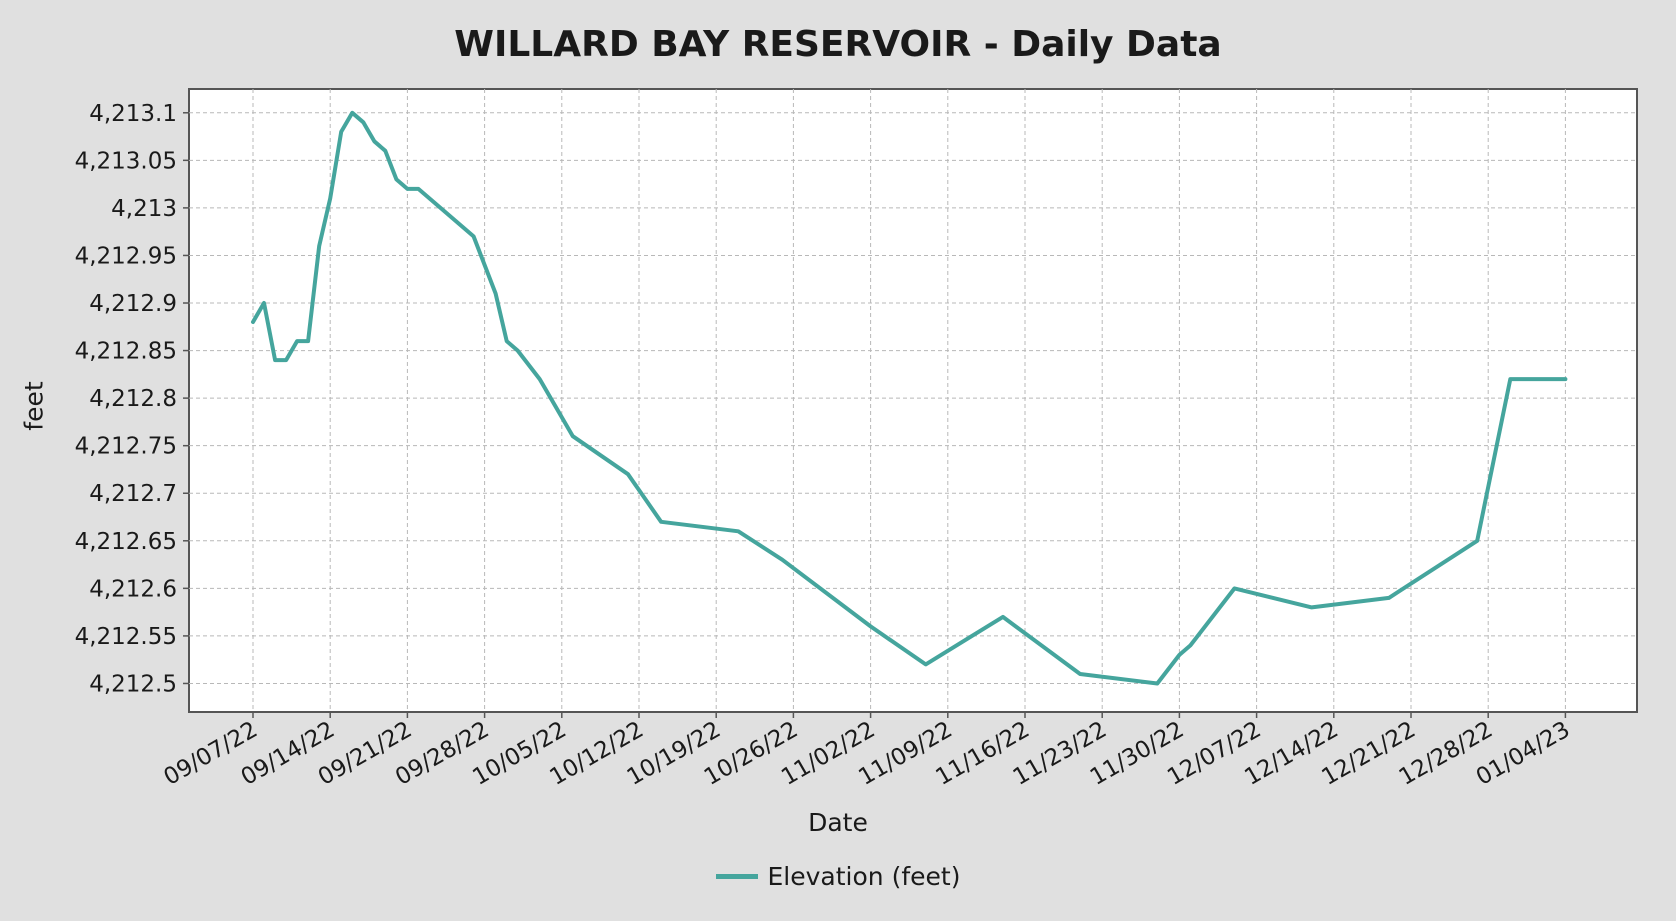 The image size is (1676, 921). What do you see at coordinates (126, 447) in the screenshot?
I see `y-tick-label: 4,212.75` at bounding box center [126, 447].